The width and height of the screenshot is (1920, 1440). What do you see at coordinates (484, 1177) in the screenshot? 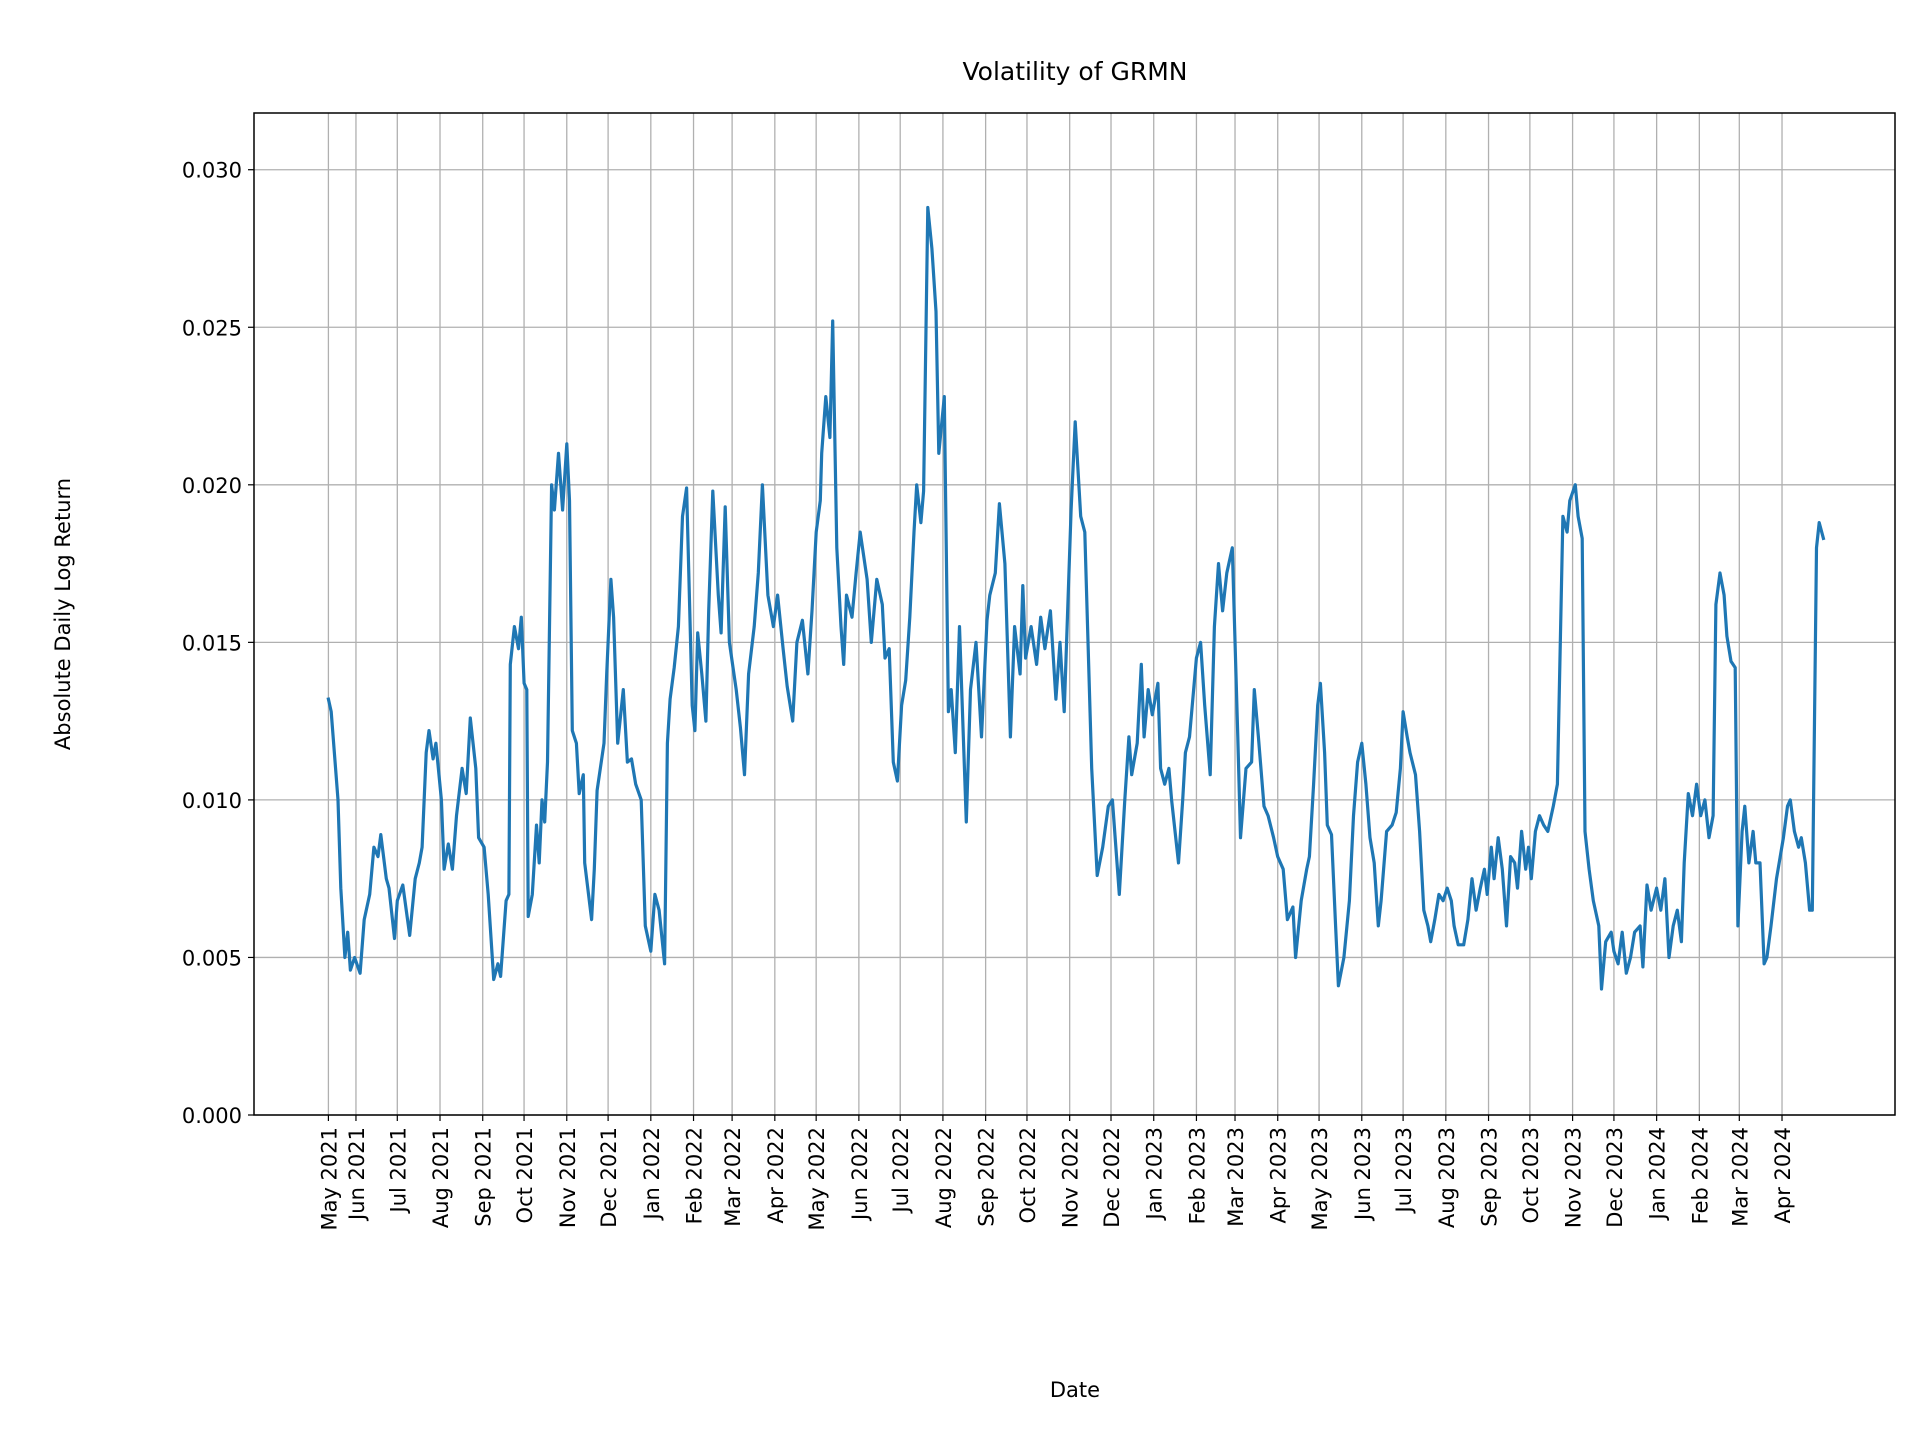
I see `x-tick-label: Sep 2021` at bounding box center [484, 1177].